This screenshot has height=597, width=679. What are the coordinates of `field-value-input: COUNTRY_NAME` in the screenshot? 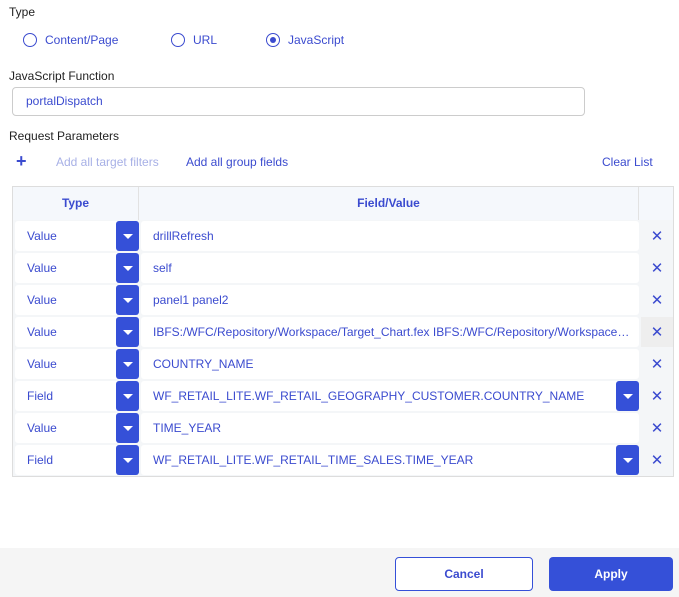 It's located at (390, 364).